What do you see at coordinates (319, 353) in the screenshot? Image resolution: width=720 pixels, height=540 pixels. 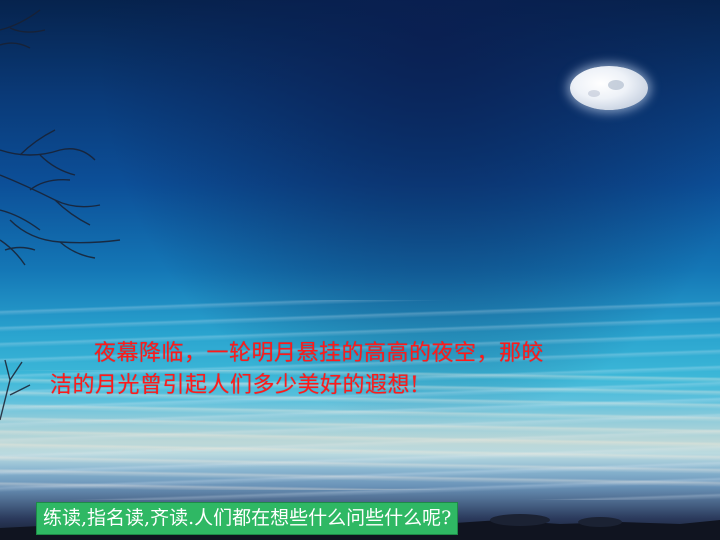 I see `poem-line-1: 夜幕降临，一轮明月悬挂的高高的夜空，那皎` at bounding box center [319, 353].